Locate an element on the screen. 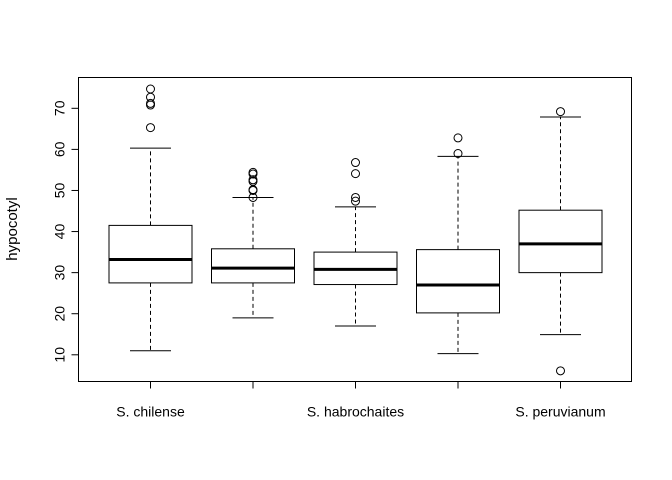 This screenshot has width=672, height=480. y-axis-label: hypocotyl is located at coordinates (12, 228).